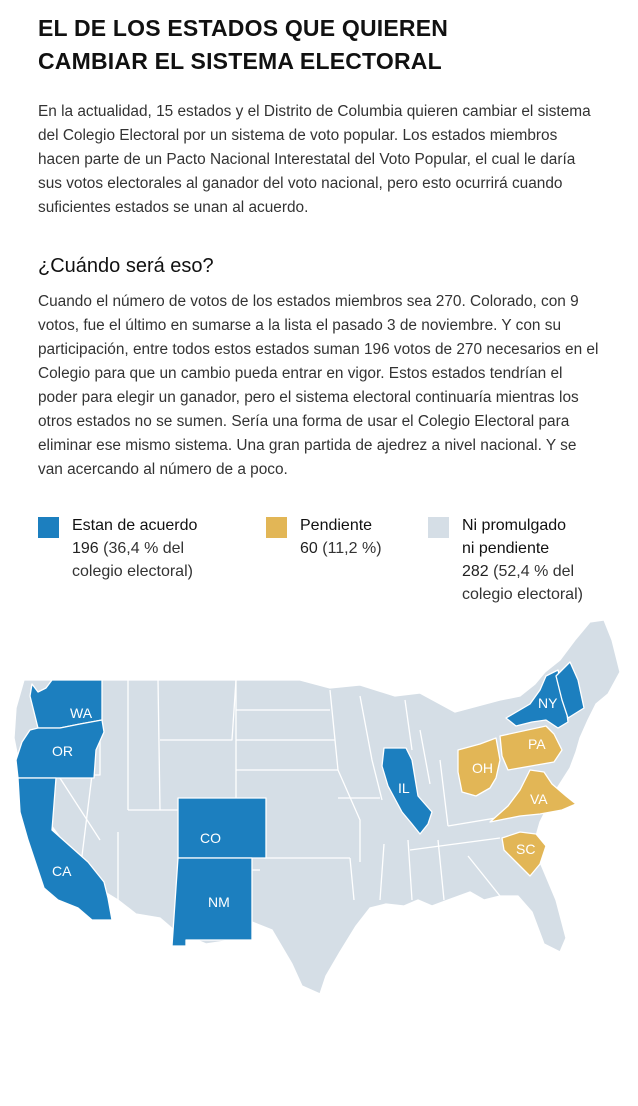 The width and height of the screenshot is (638, 1106). I want to click on state-vt-nh-ma, so click(570, 690).